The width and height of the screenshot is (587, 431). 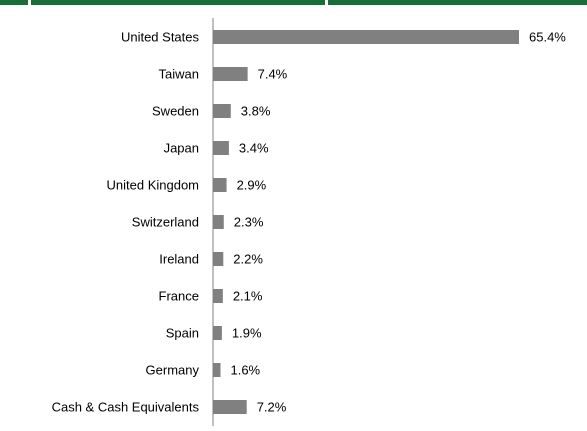 What do you see at coordinates (179, 258) in the screenshot?
I see `category-label: Ireland` at bounding box center [179, 258].